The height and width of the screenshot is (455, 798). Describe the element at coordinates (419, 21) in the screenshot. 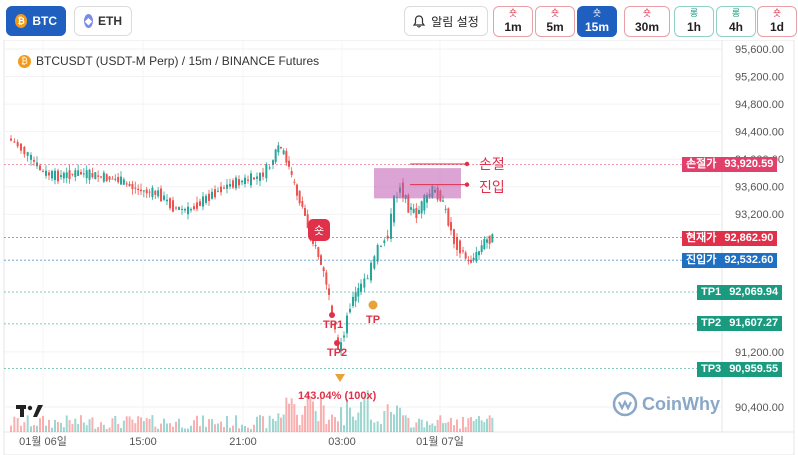

I see `bell-icon` at that location.